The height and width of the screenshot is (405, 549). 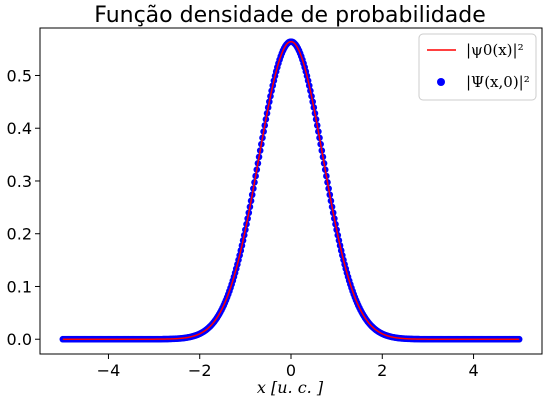 What do you see at coordinates (19, 286) in the screenshot?
I see `y-tick-label: 0.1` at bounding box center [19, 286].